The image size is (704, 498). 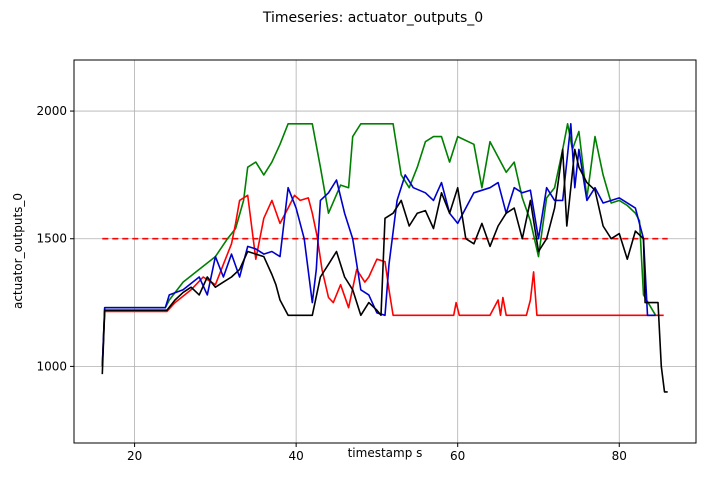 I want to click on x-tick-label: 60, so click(x=457, y=456).